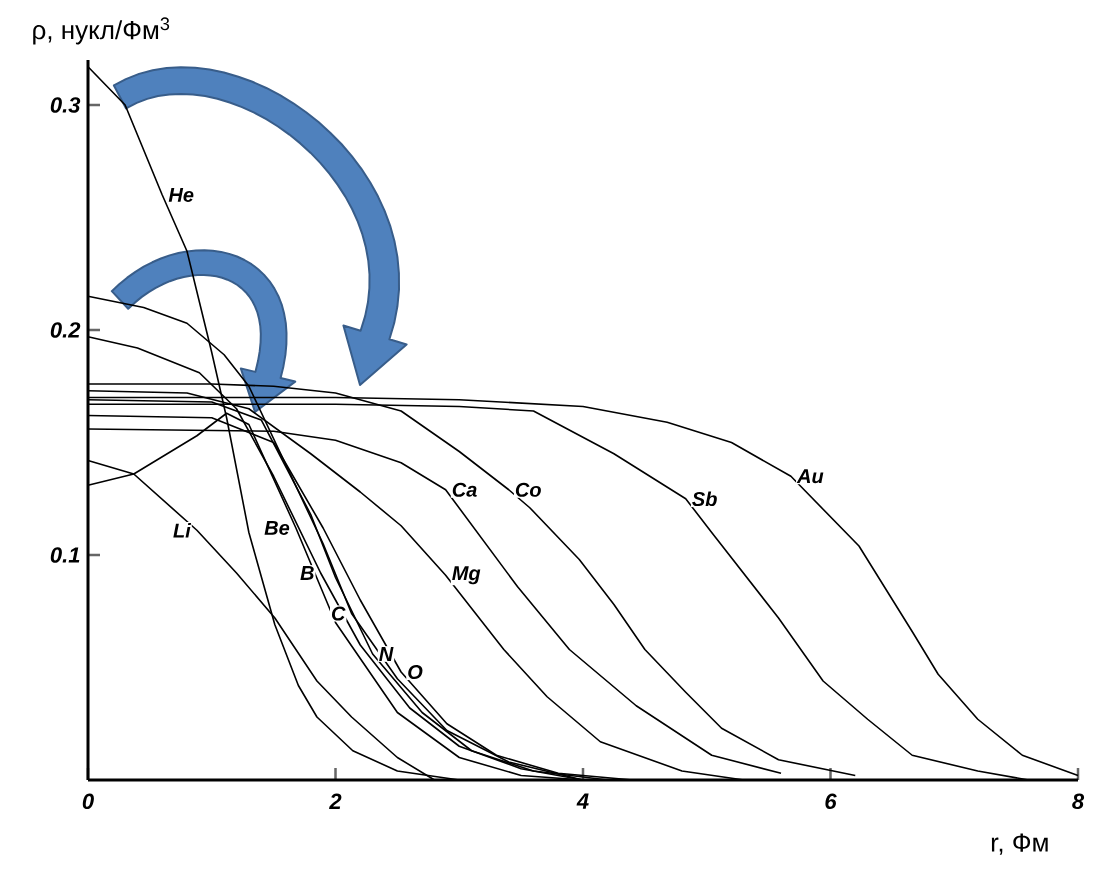 This screenshot has width=1094, height=872. I want to click on series-label: B, so click(307, 573).